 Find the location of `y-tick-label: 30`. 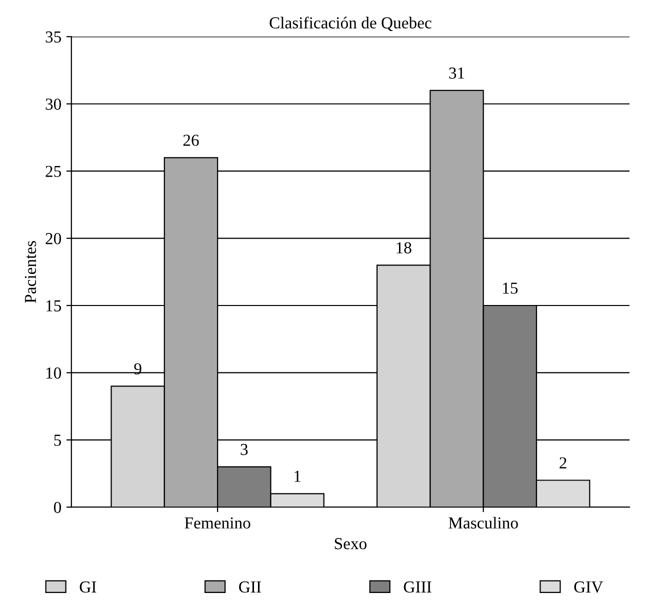

y-tick-label: 30 is located at coordinates (54, 104).